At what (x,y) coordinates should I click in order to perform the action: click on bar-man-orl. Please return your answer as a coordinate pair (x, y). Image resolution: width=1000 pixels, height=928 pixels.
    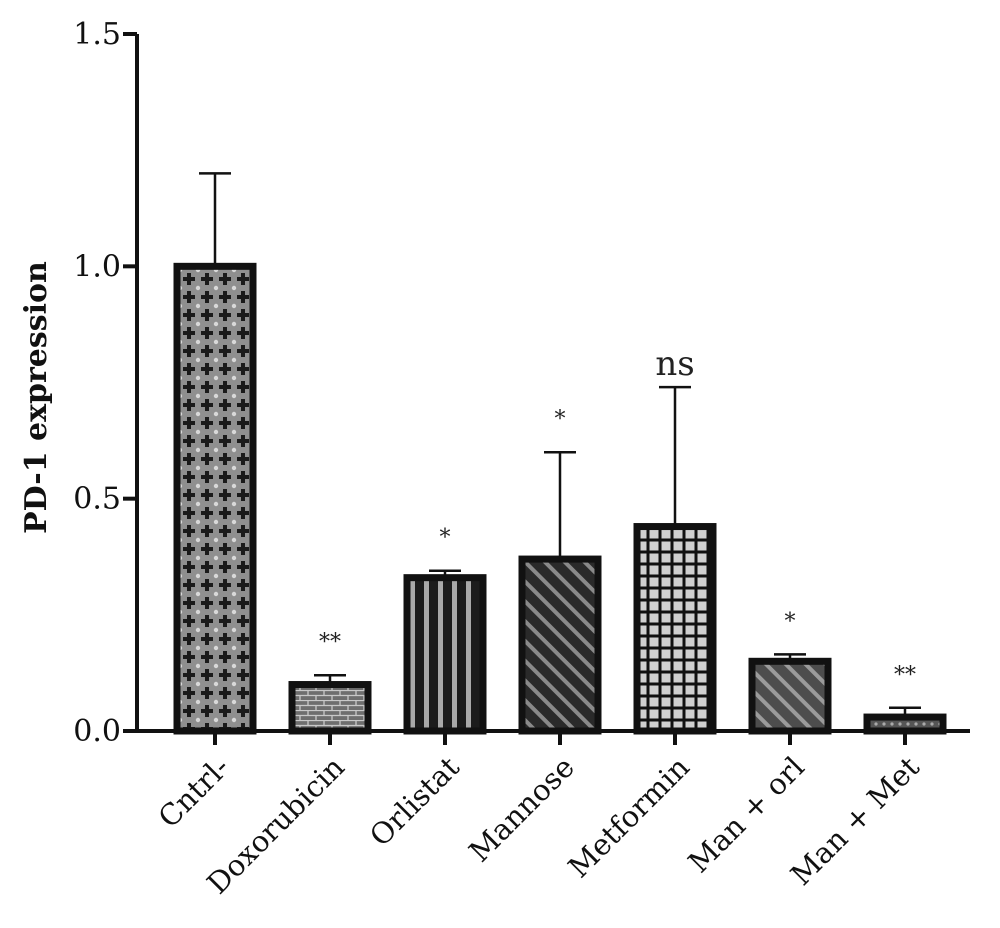
    Looking at the image, I should click on (790, 696).